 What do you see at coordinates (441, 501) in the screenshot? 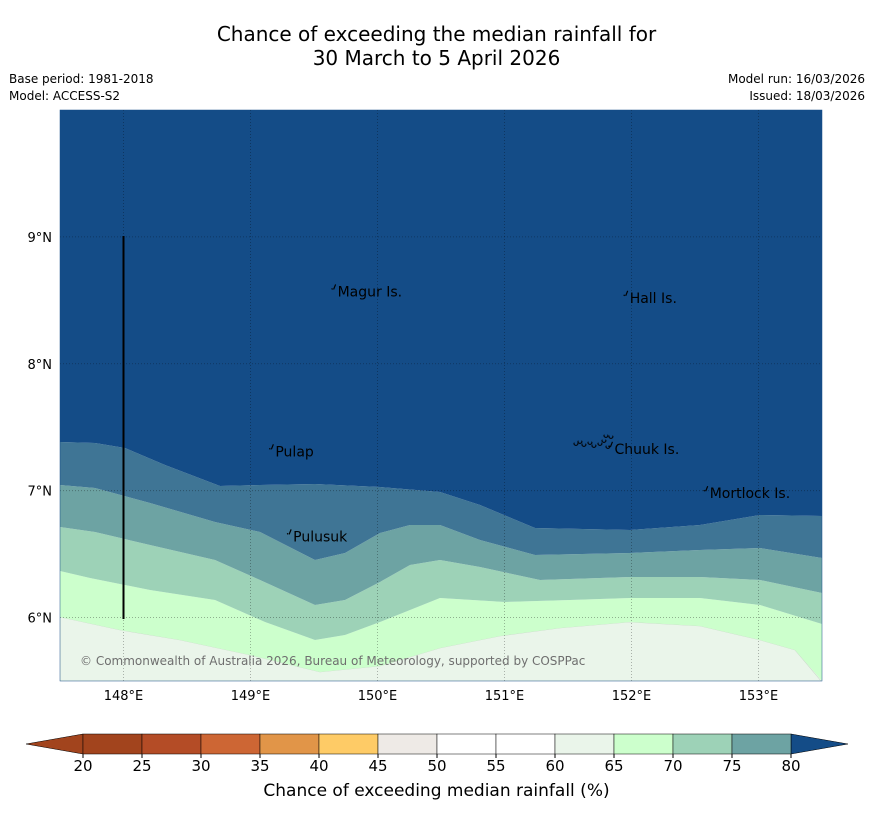
I see `band-75-80-fill` at bounding box center [441, 501].